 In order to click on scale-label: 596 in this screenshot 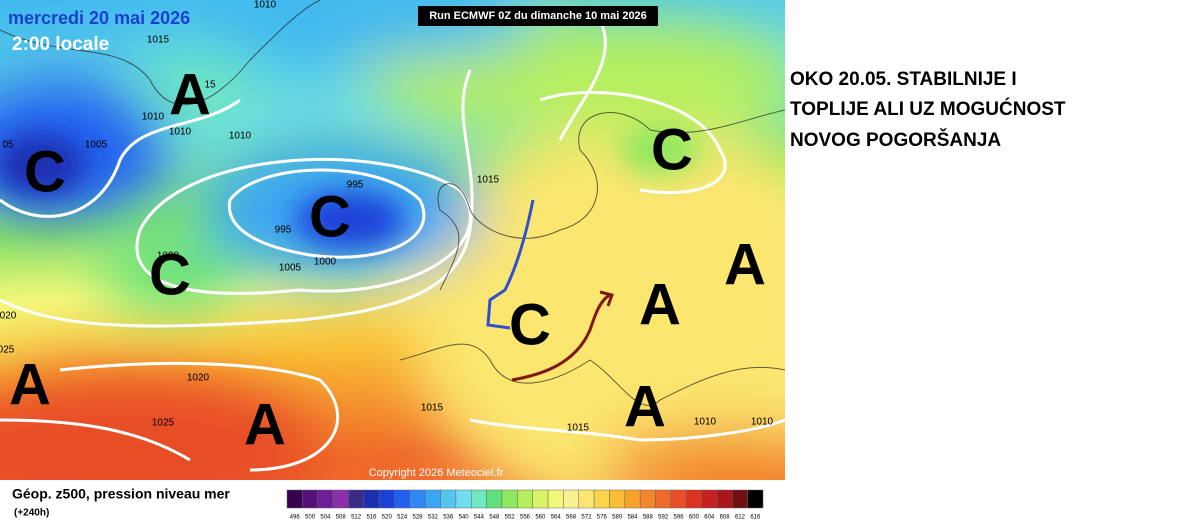, I will do `click(679, 518)`.